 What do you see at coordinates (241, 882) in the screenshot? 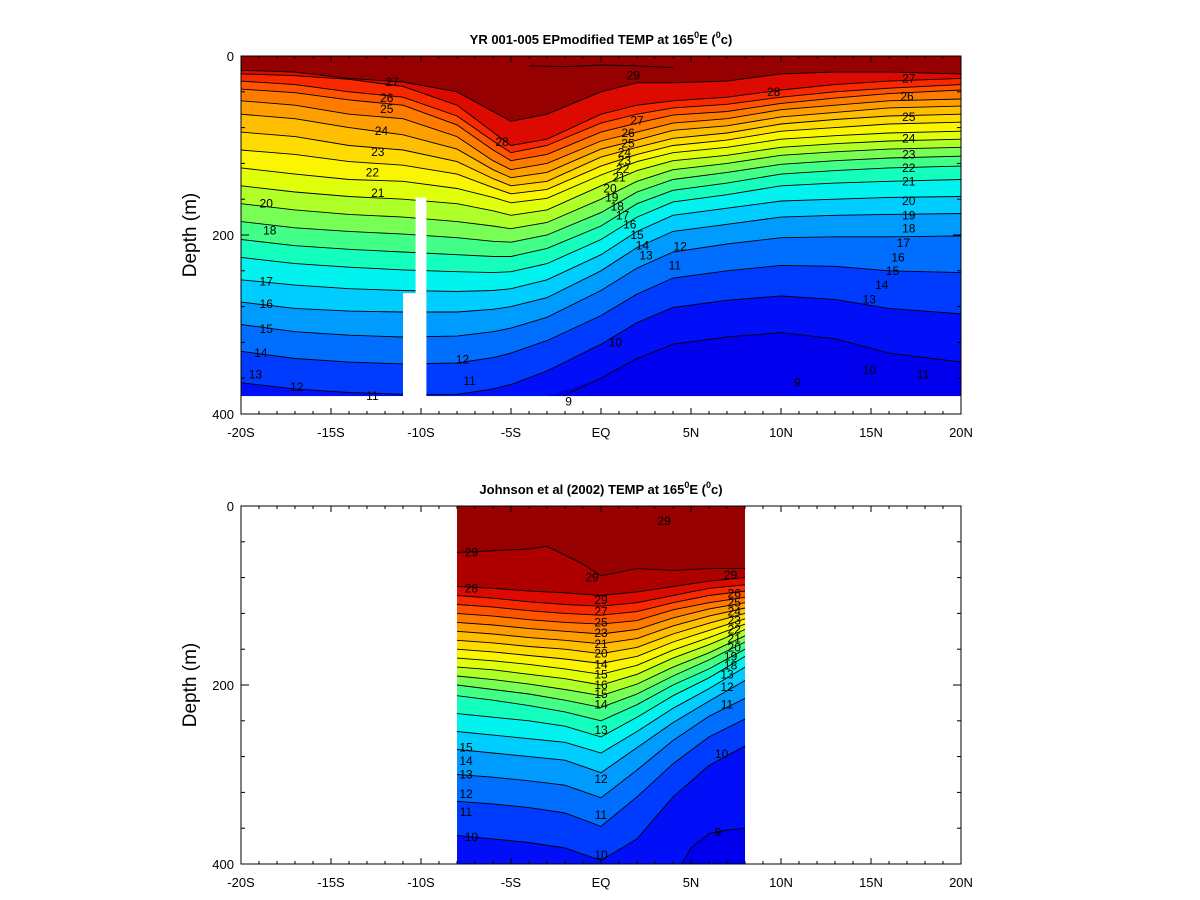
I see `x-tick-label: -20S` at bounding box center [241, 882].